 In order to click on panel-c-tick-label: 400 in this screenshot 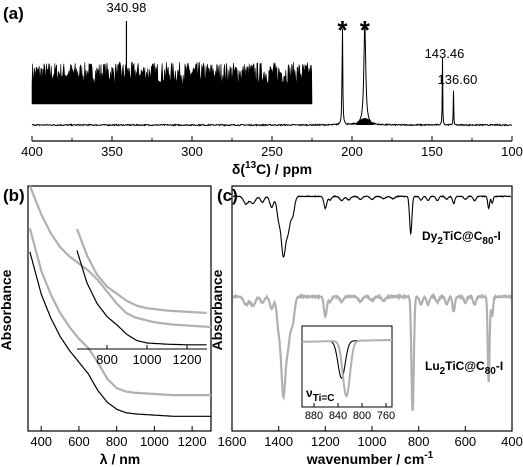, I will do `click(512, 441)`.